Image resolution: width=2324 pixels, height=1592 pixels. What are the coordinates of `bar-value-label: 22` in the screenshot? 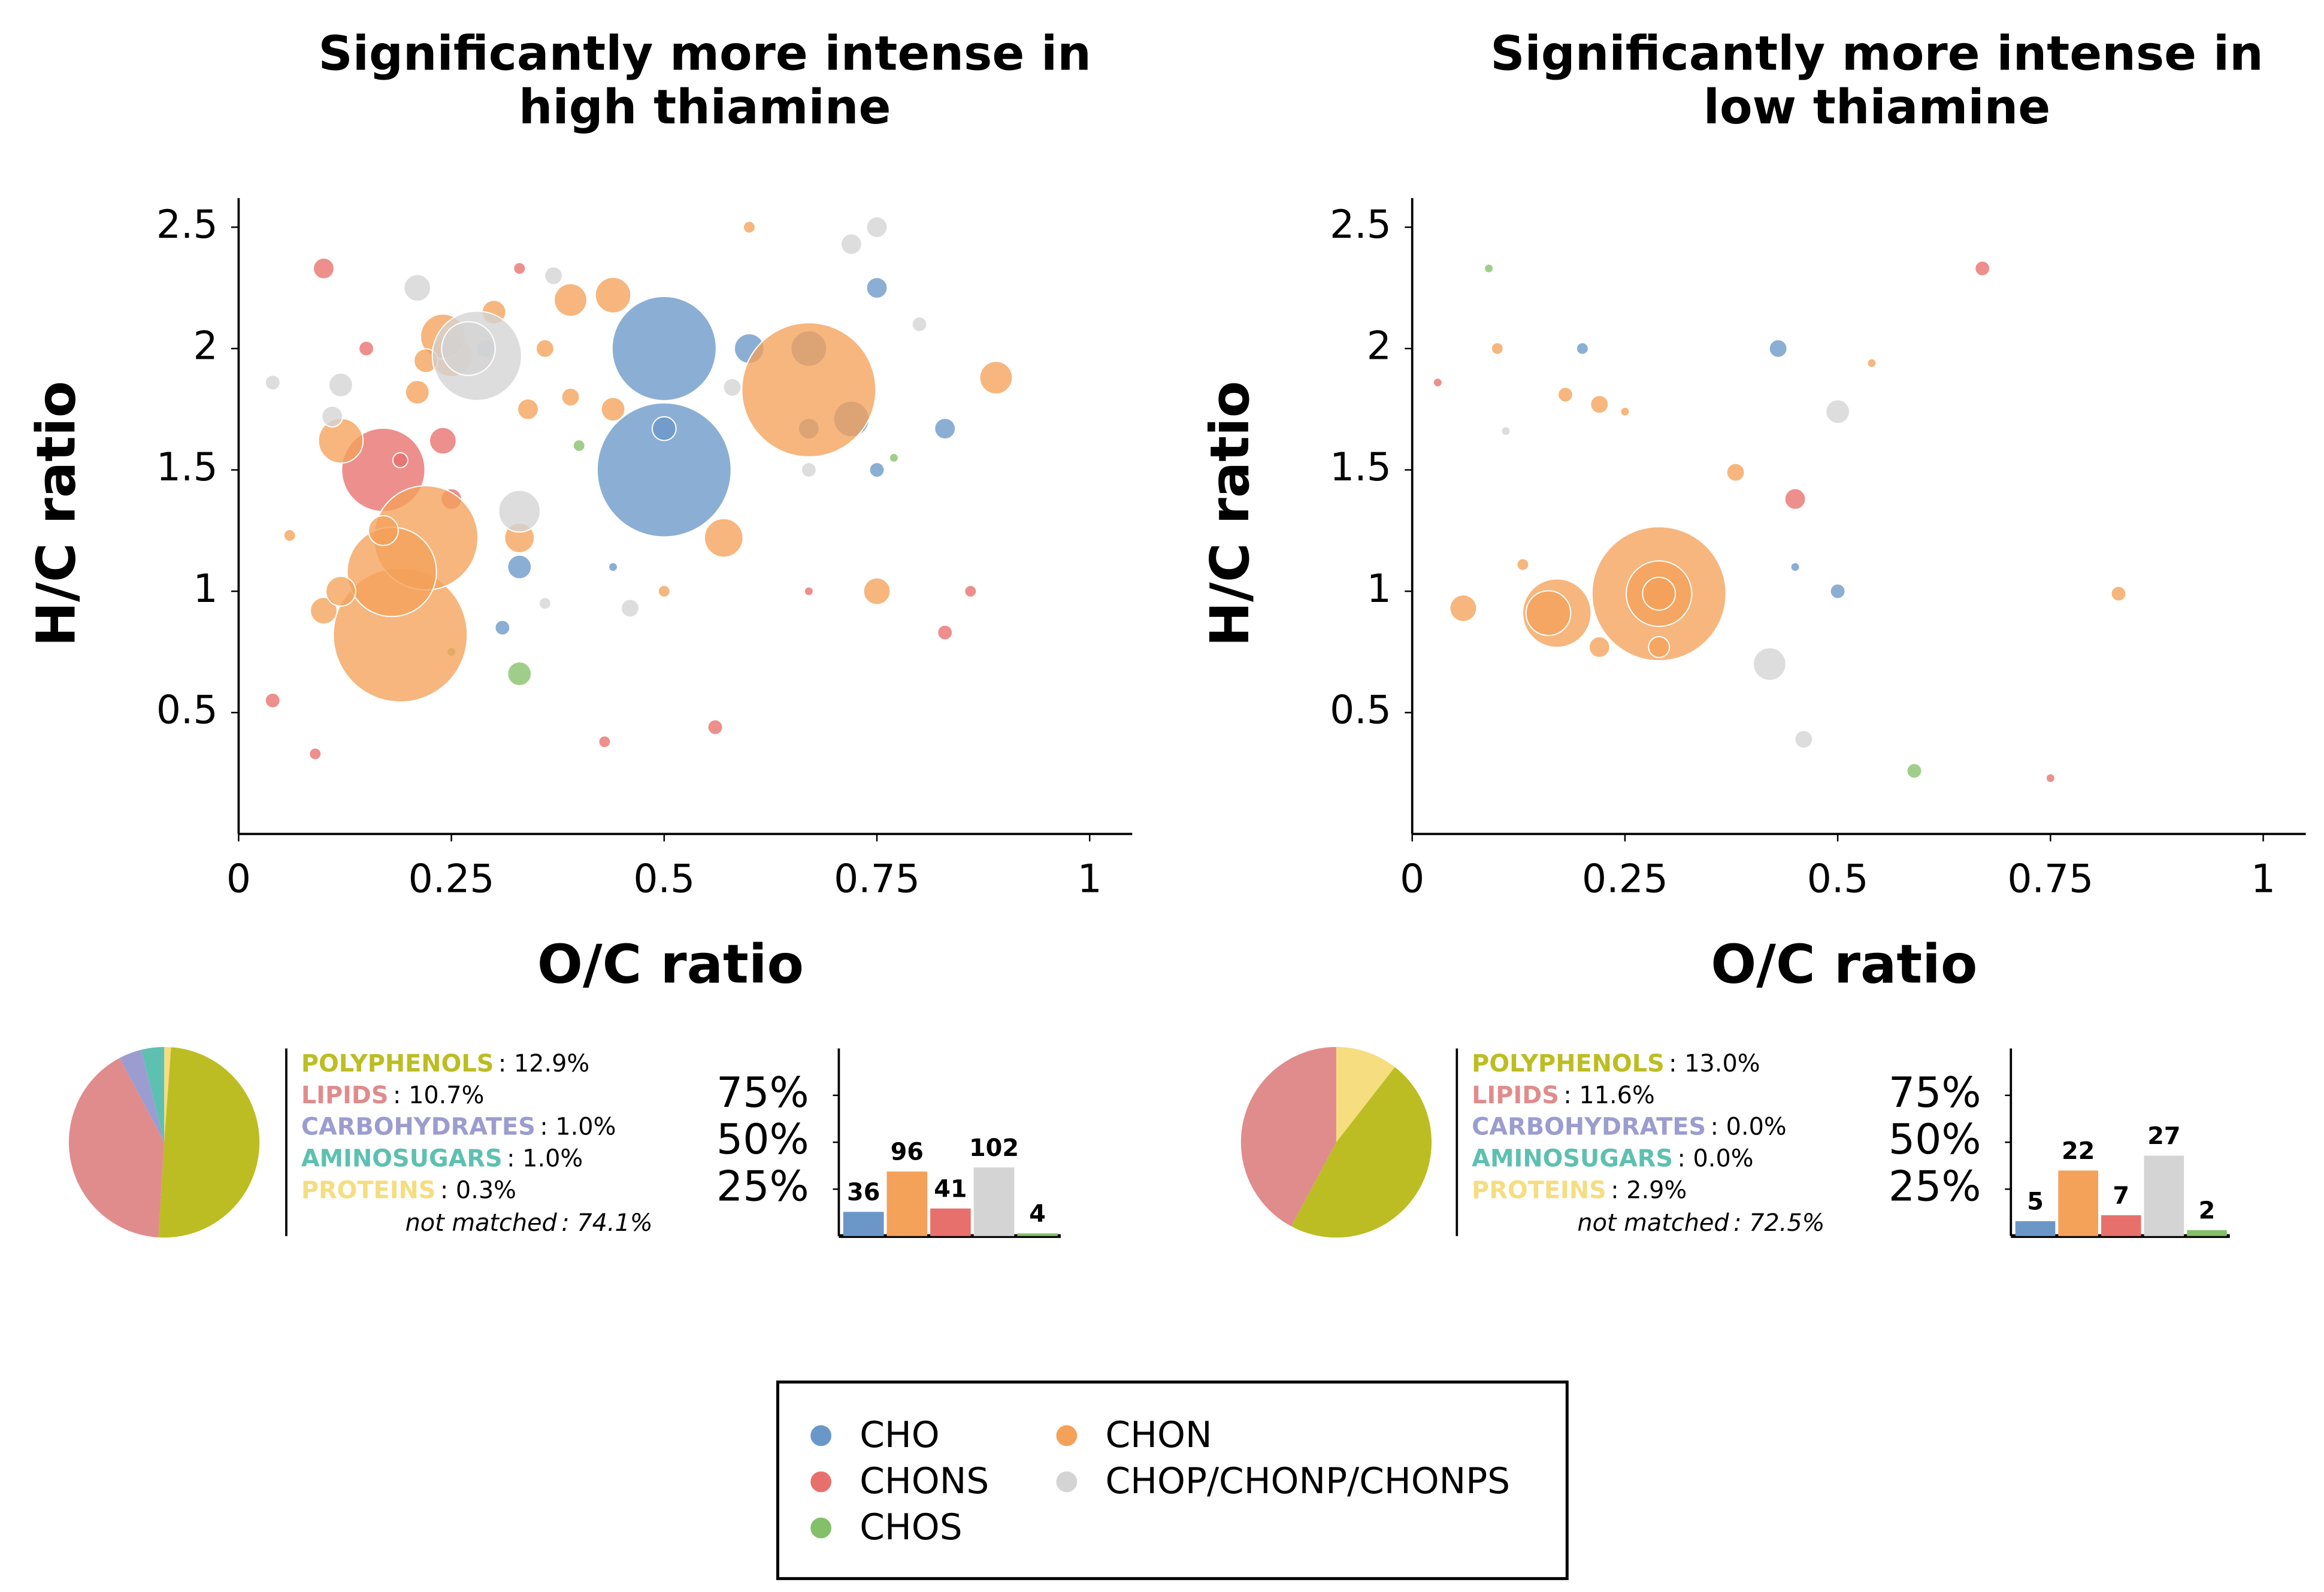 It's located at (2078, 1151).